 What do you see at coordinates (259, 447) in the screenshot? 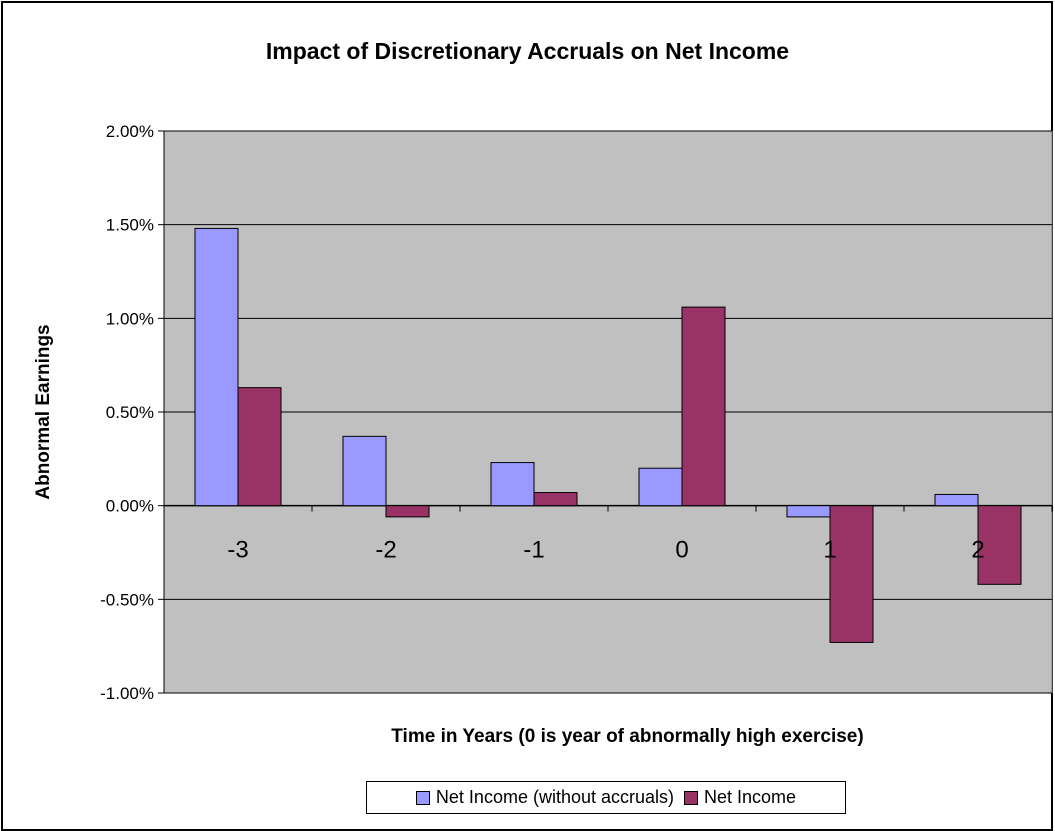
I see `bar-series2--3` at bounding box center [259, 447].